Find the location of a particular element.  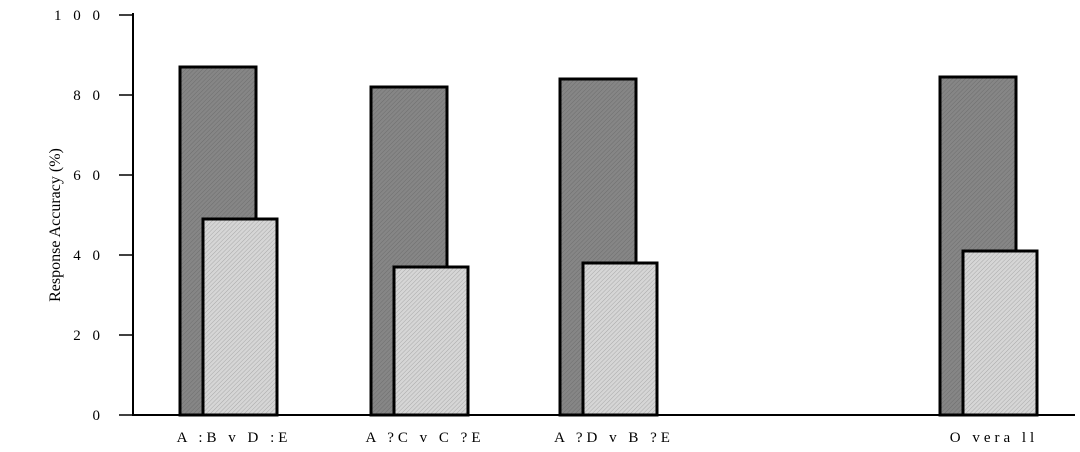

y-tick-label-3: 6 0 is located at coordinates (88, 176).